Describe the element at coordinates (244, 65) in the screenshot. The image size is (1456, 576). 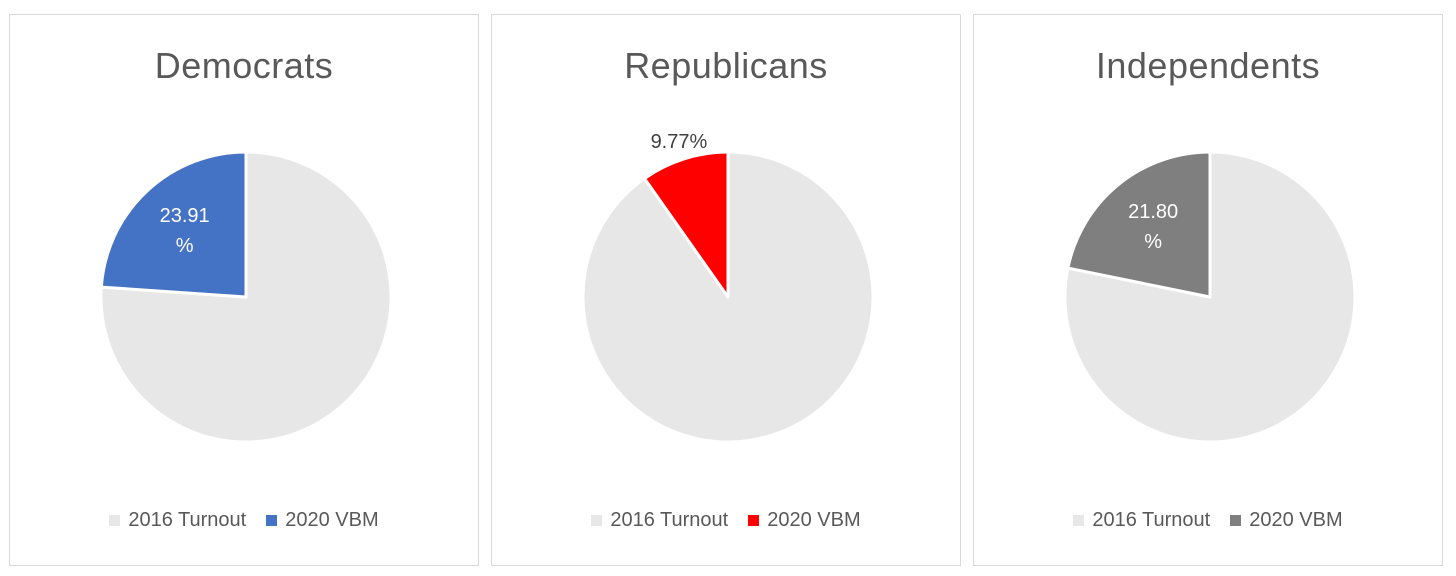
I see `chart-title: Democrats` at that location.